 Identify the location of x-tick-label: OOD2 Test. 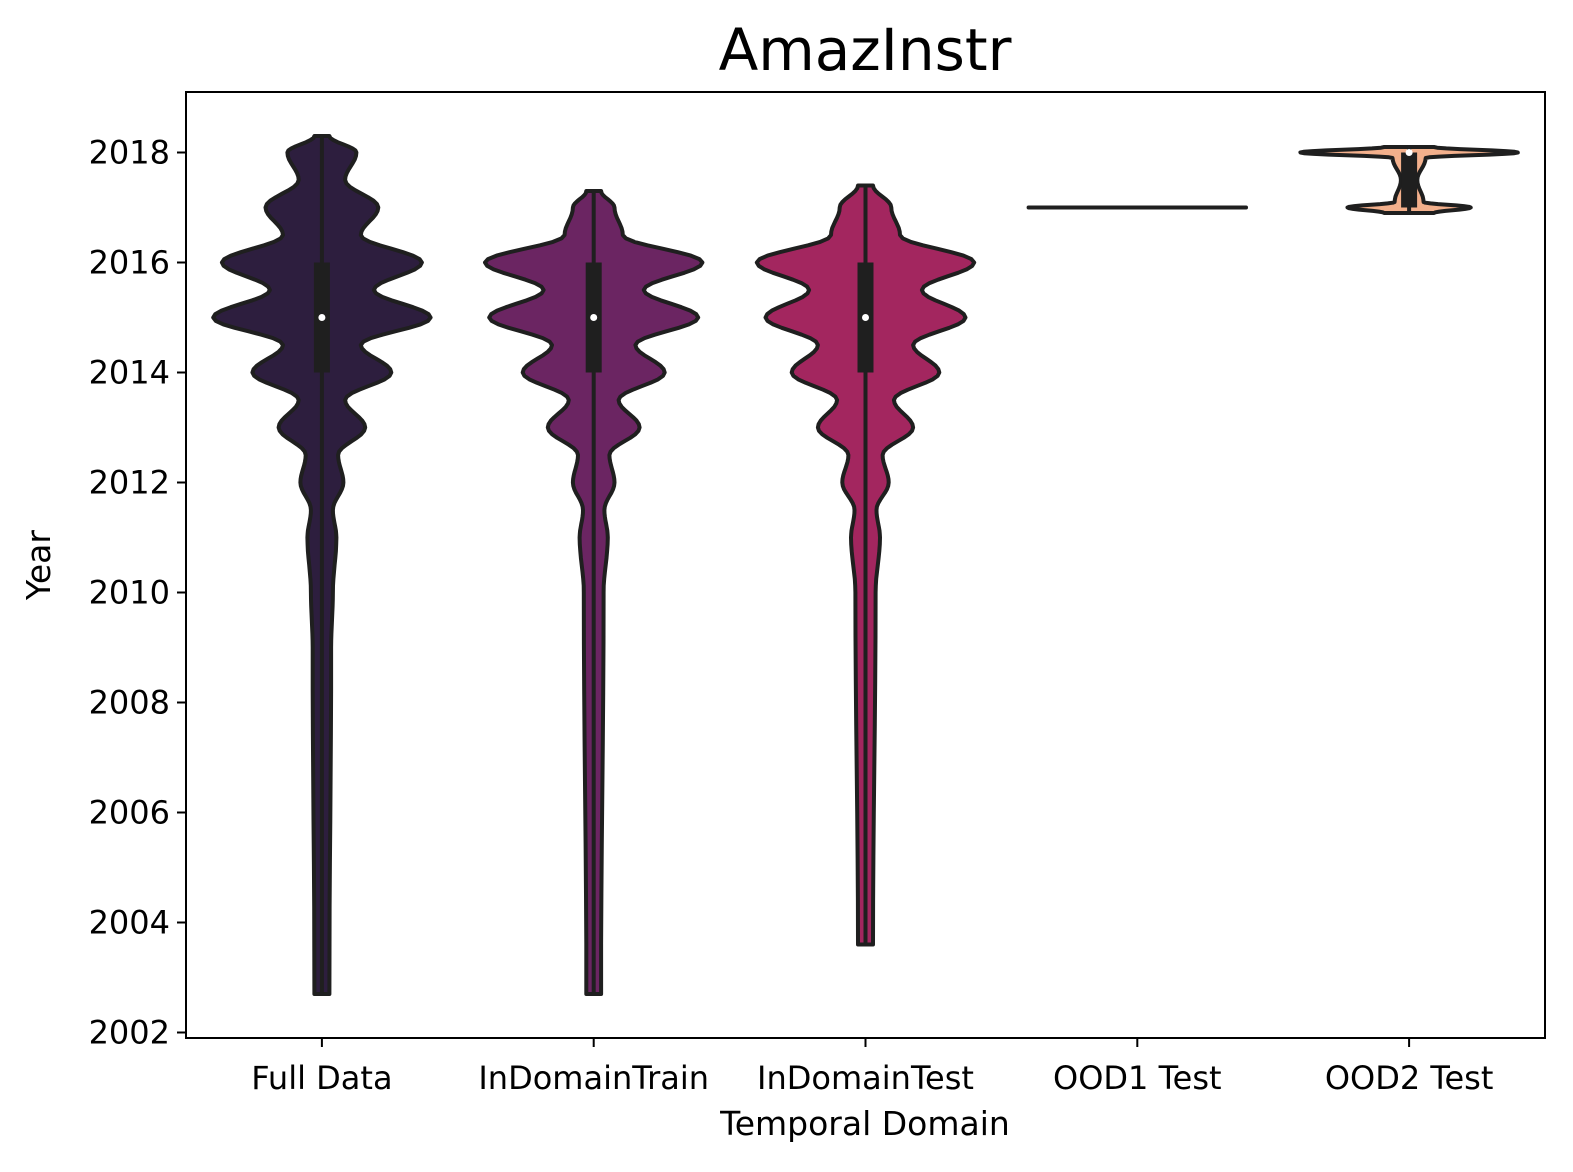
(1409, 1078).